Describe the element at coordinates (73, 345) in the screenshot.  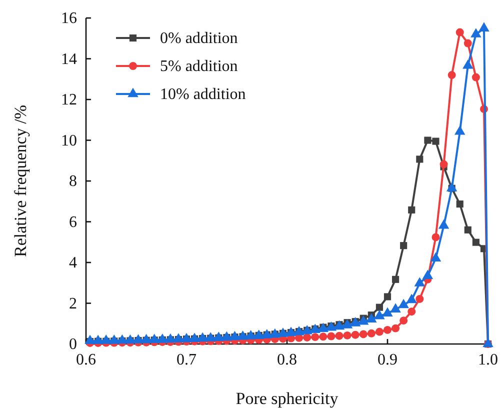
I see `y-tick-label: 0` at that location.